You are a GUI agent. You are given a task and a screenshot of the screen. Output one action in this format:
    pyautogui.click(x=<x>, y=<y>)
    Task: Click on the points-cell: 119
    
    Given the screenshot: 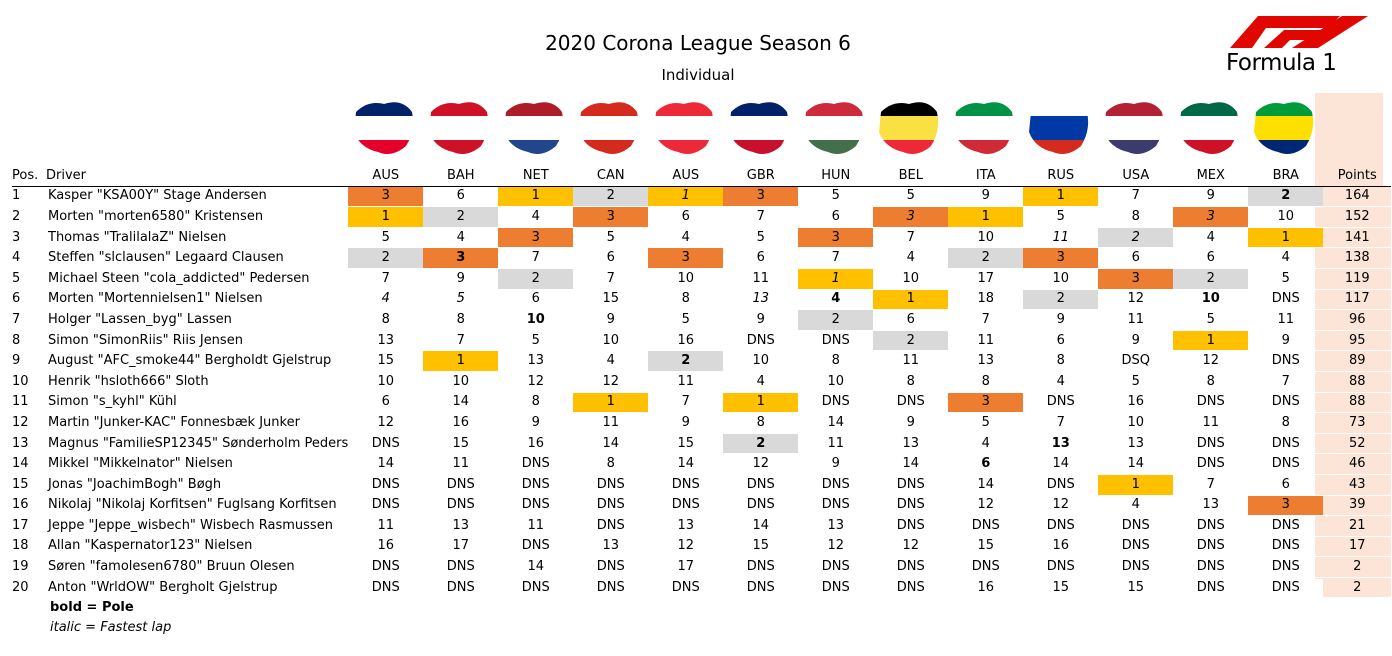 What is the action you would take?
    pyautogui.click(x=1357, y=278)
    